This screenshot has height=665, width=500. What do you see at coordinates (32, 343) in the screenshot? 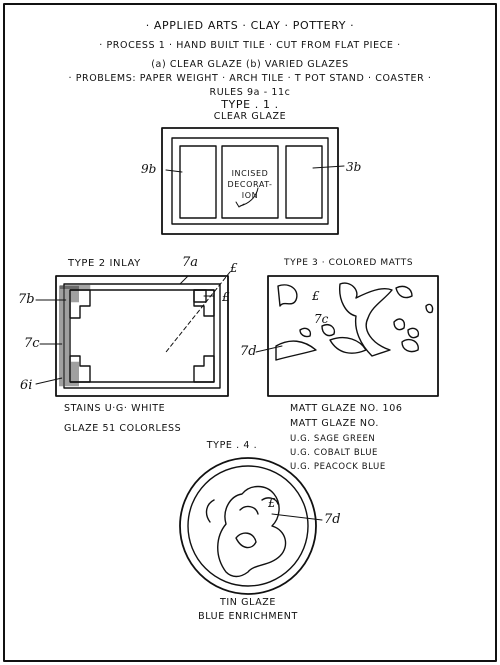
I see `type2-label-left-mid: 7c` at bounding box center [32, 343].